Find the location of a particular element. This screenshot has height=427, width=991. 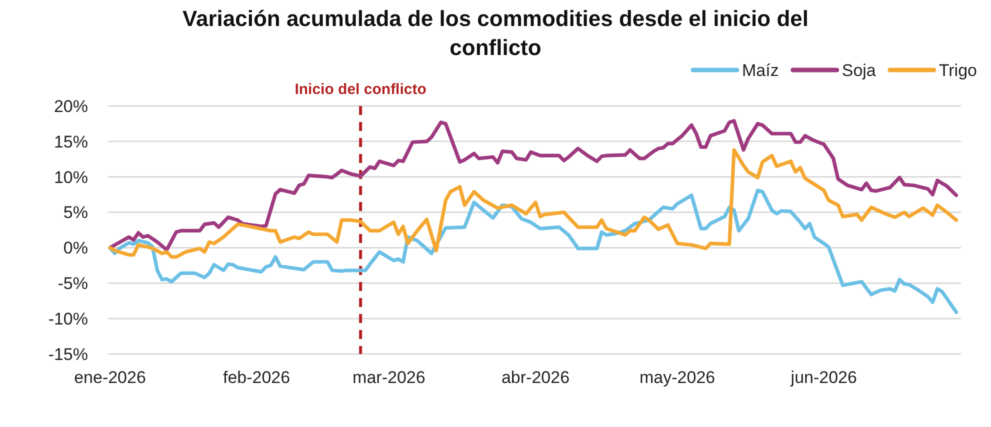

legend-label: Maíz is located at coordinates (760, 70).